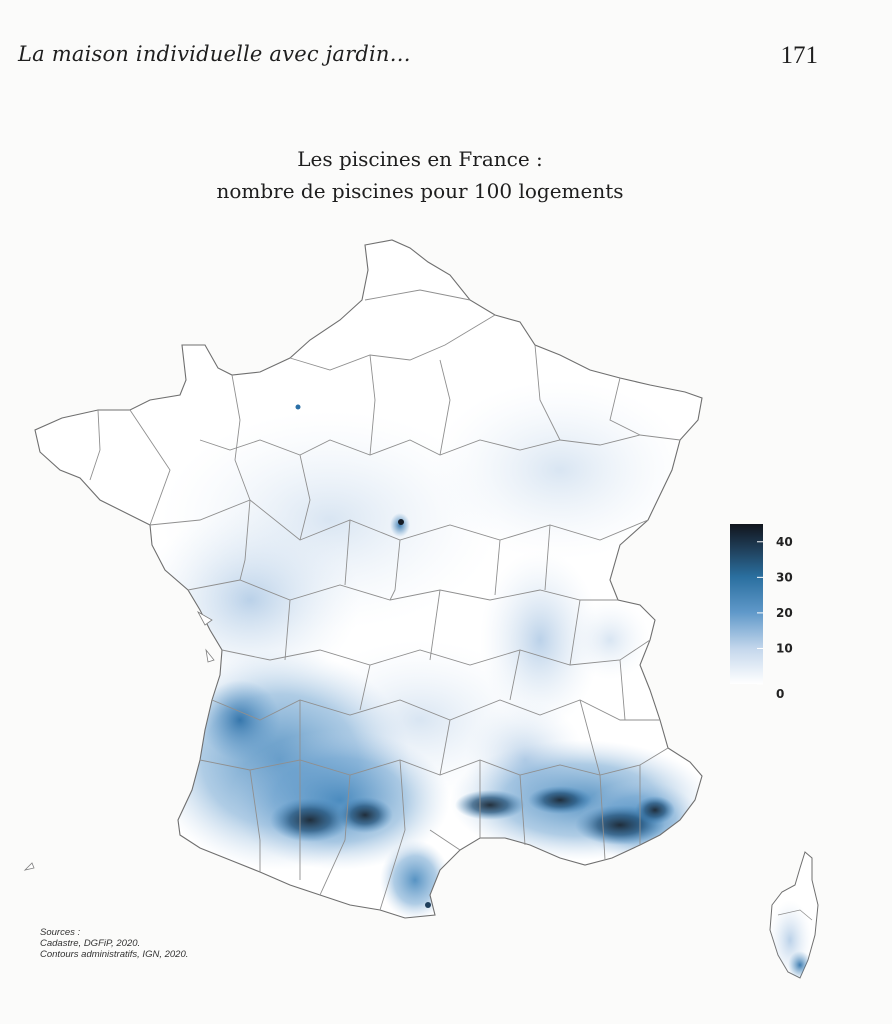 This screenshot has height=1024, width=892. Describe the element at coordinates (418, 60) in the screenshot. I see `page-header: La maison individuelle avec jardin… 171` at that location.